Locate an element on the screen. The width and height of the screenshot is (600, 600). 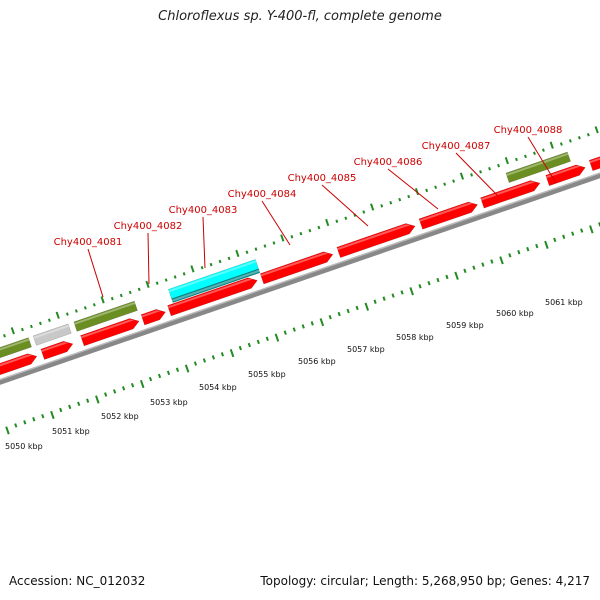
feature-box-gray is located at coordinates (52, 334).